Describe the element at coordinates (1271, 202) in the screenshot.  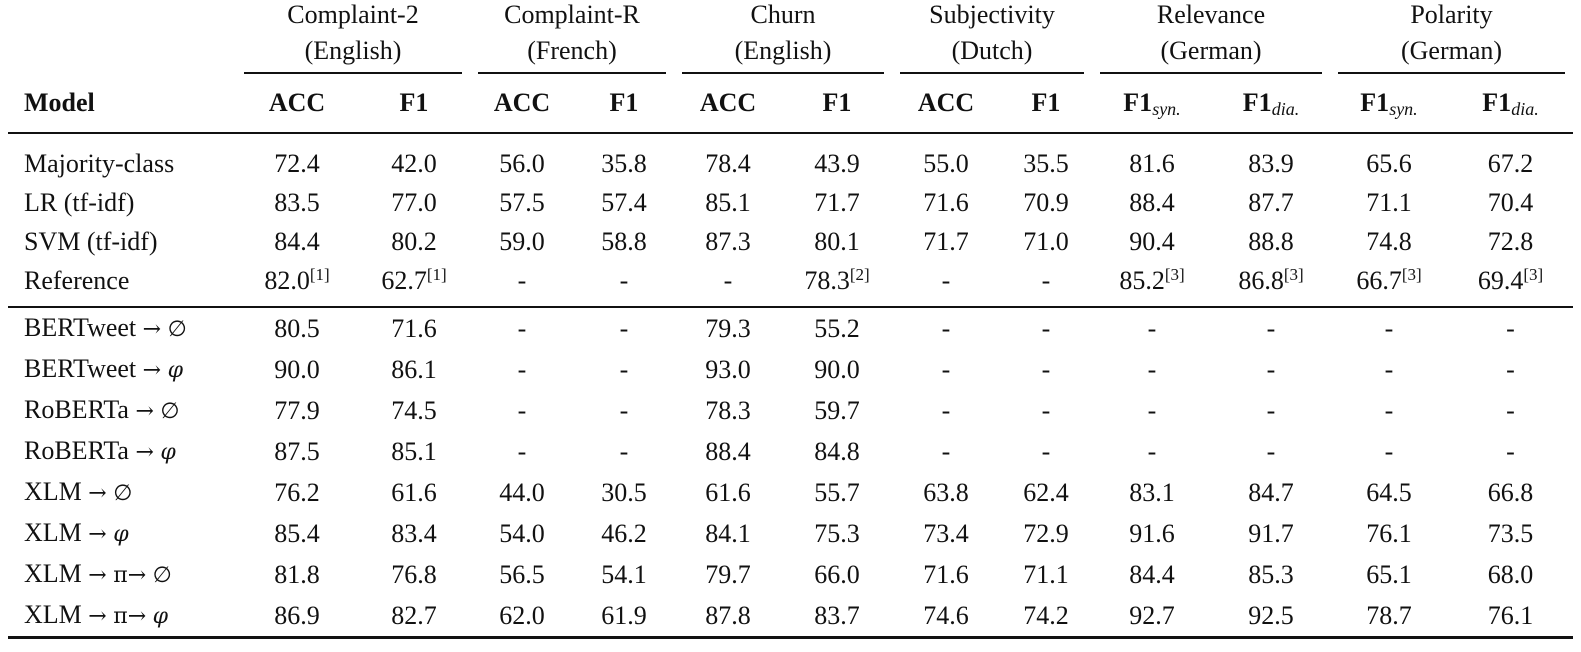
I see `value-cell: 87.7` at that location.